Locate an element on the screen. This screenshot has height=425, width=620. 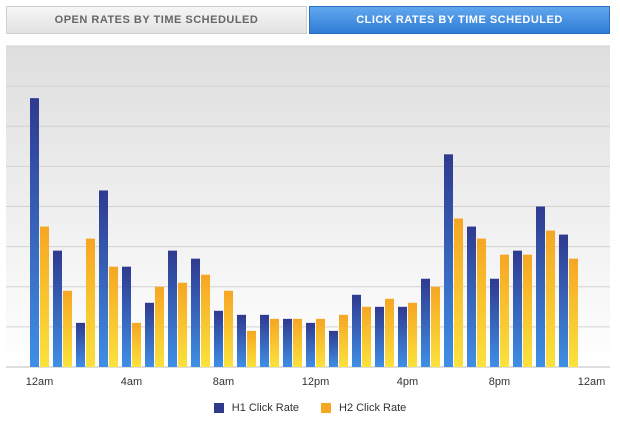
x-tick-label: 8pm is located at coordinates (499, 382).